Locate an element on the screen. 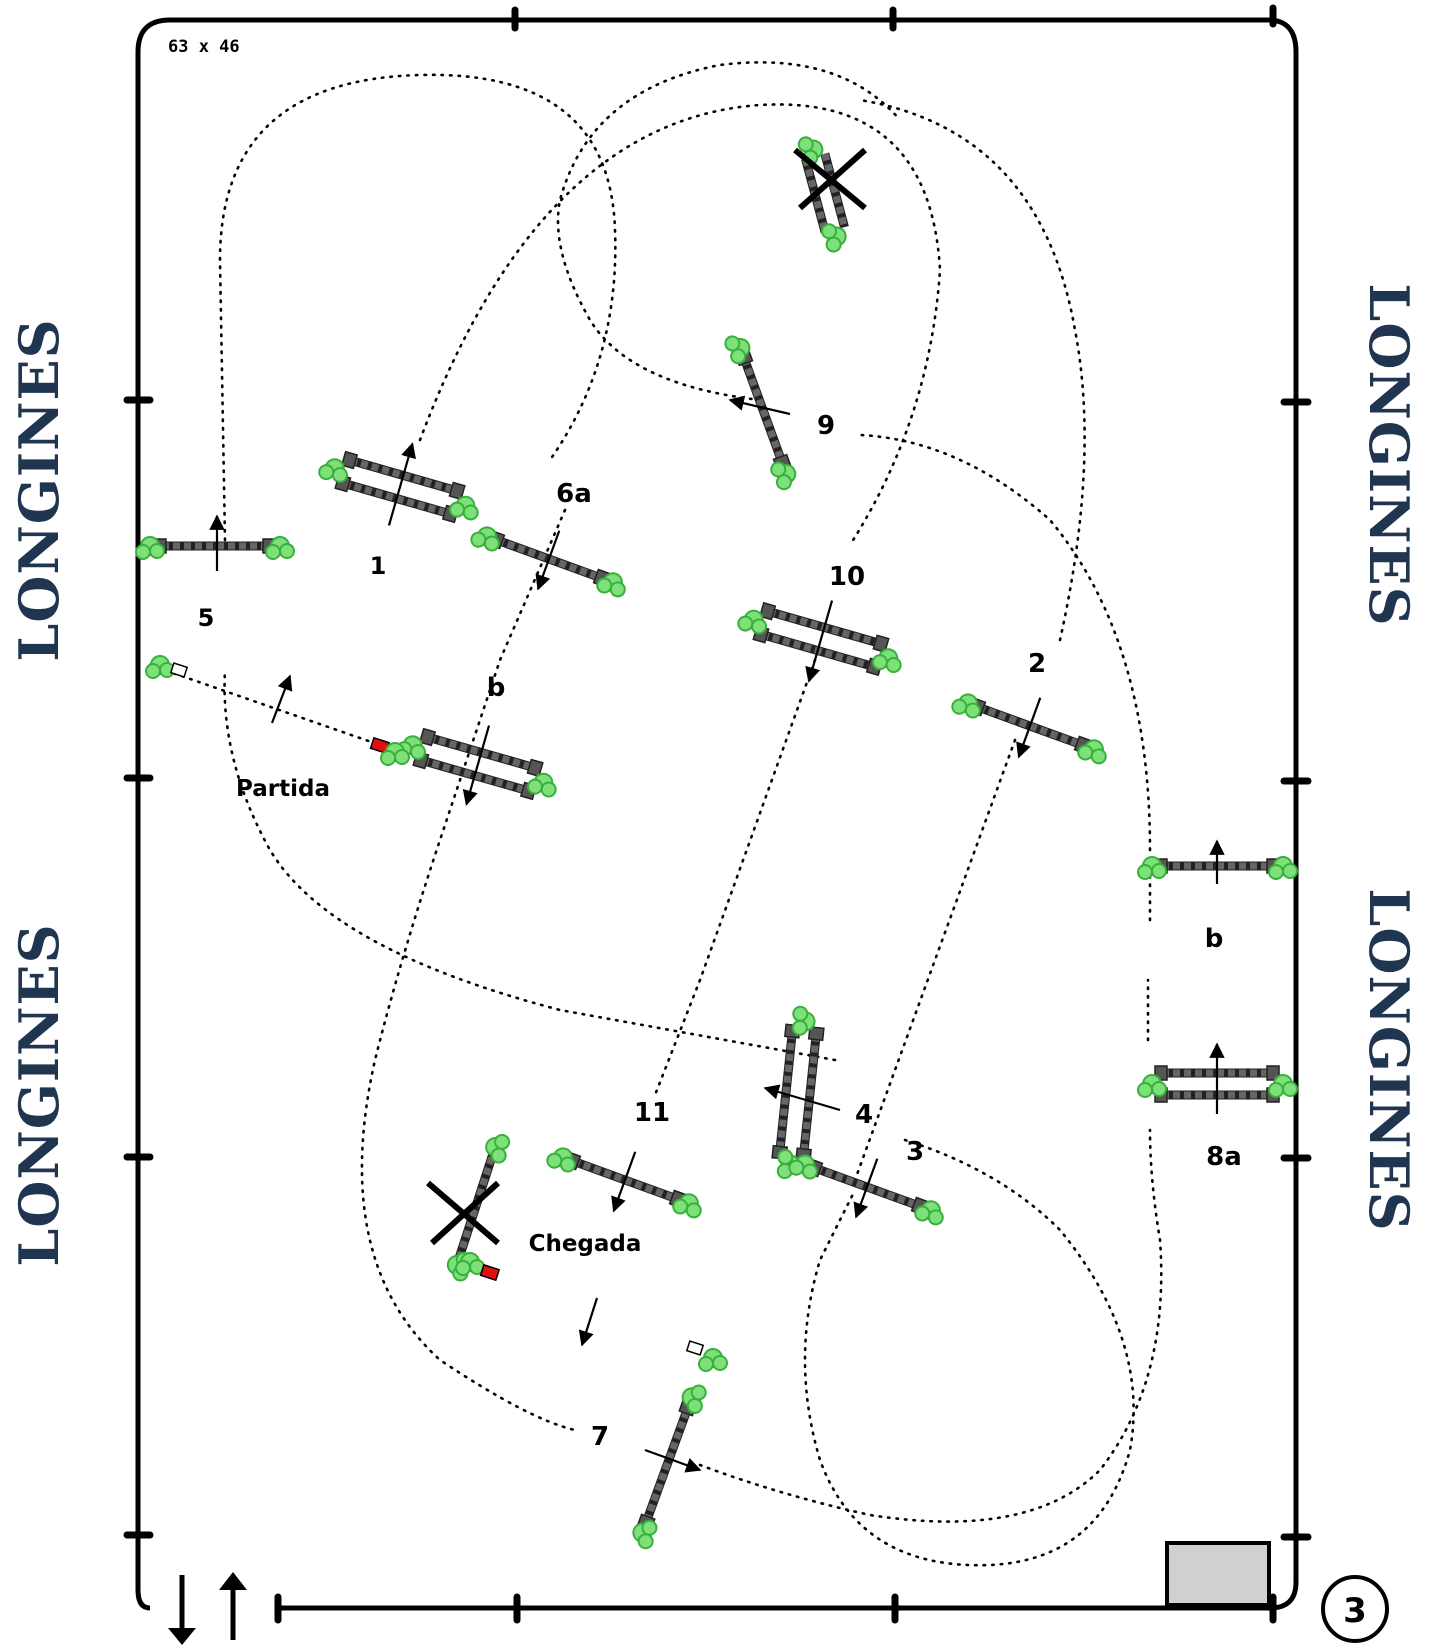 This screenshot has height=1645, width=1435. fence-6b is located at coordinates (477, 765).